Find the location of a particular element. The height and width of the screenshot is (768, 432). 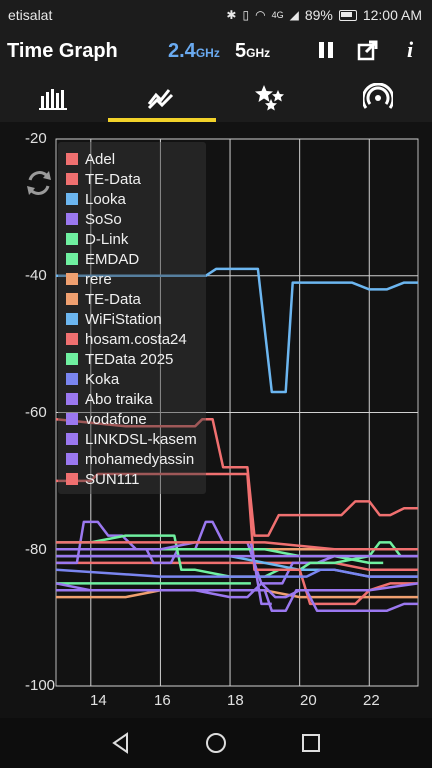

tab-time-graph is located at coordinates (162, 98).